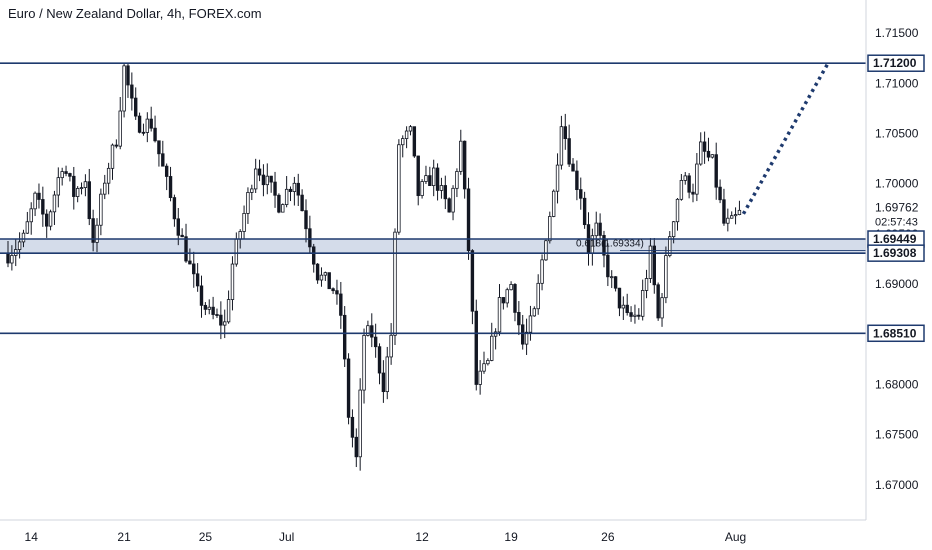 The image size is (932, 550). What do you see at coordinates (135, 13) in the screenshot?
I see `chart-title: Euro / New Zealand Dollar, 4h, FOREX.com` at bounding box center [135, 13].